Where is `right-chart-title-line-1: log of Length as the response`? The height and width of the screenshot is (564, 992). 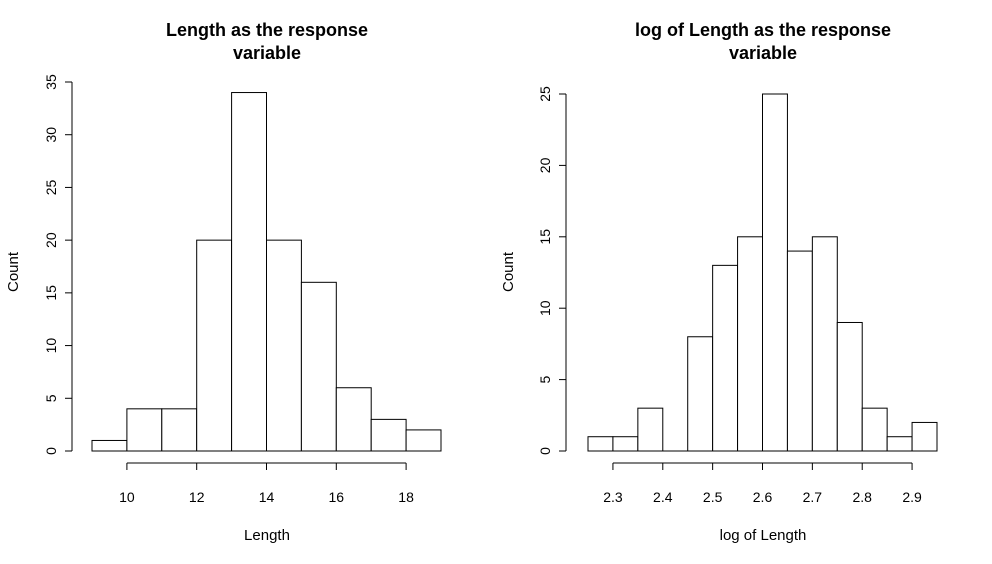 right-chart-title-line-1: log of Length as the response is located at coordinates (763, 30).